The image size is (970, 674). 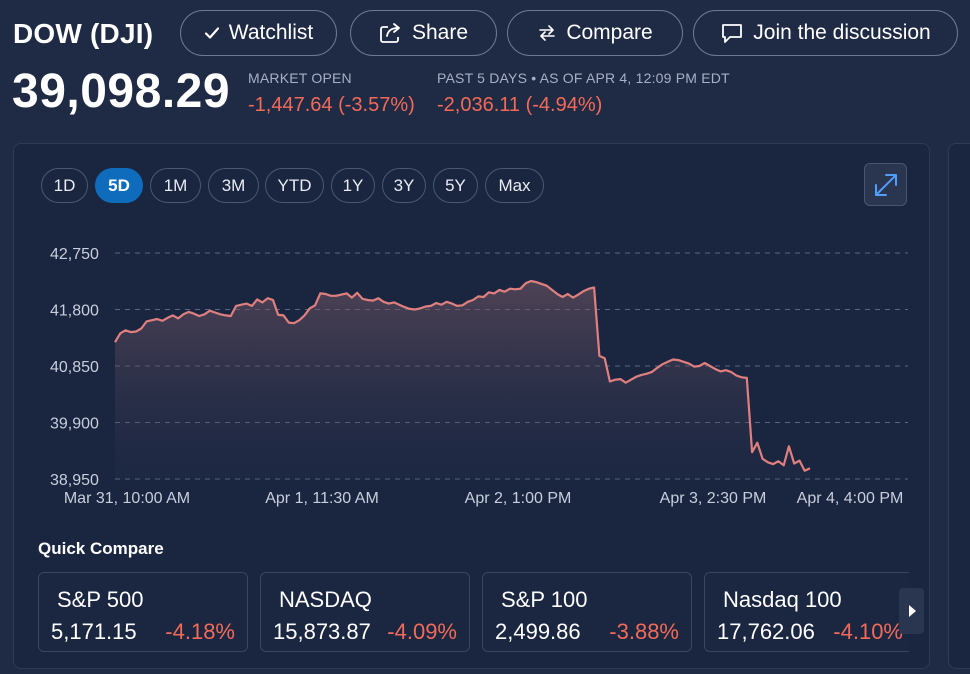 What do you see at coordinates (294, 185) in the screenshot?
I see `range-ytd: YTD` at bounding box center [294, 185].